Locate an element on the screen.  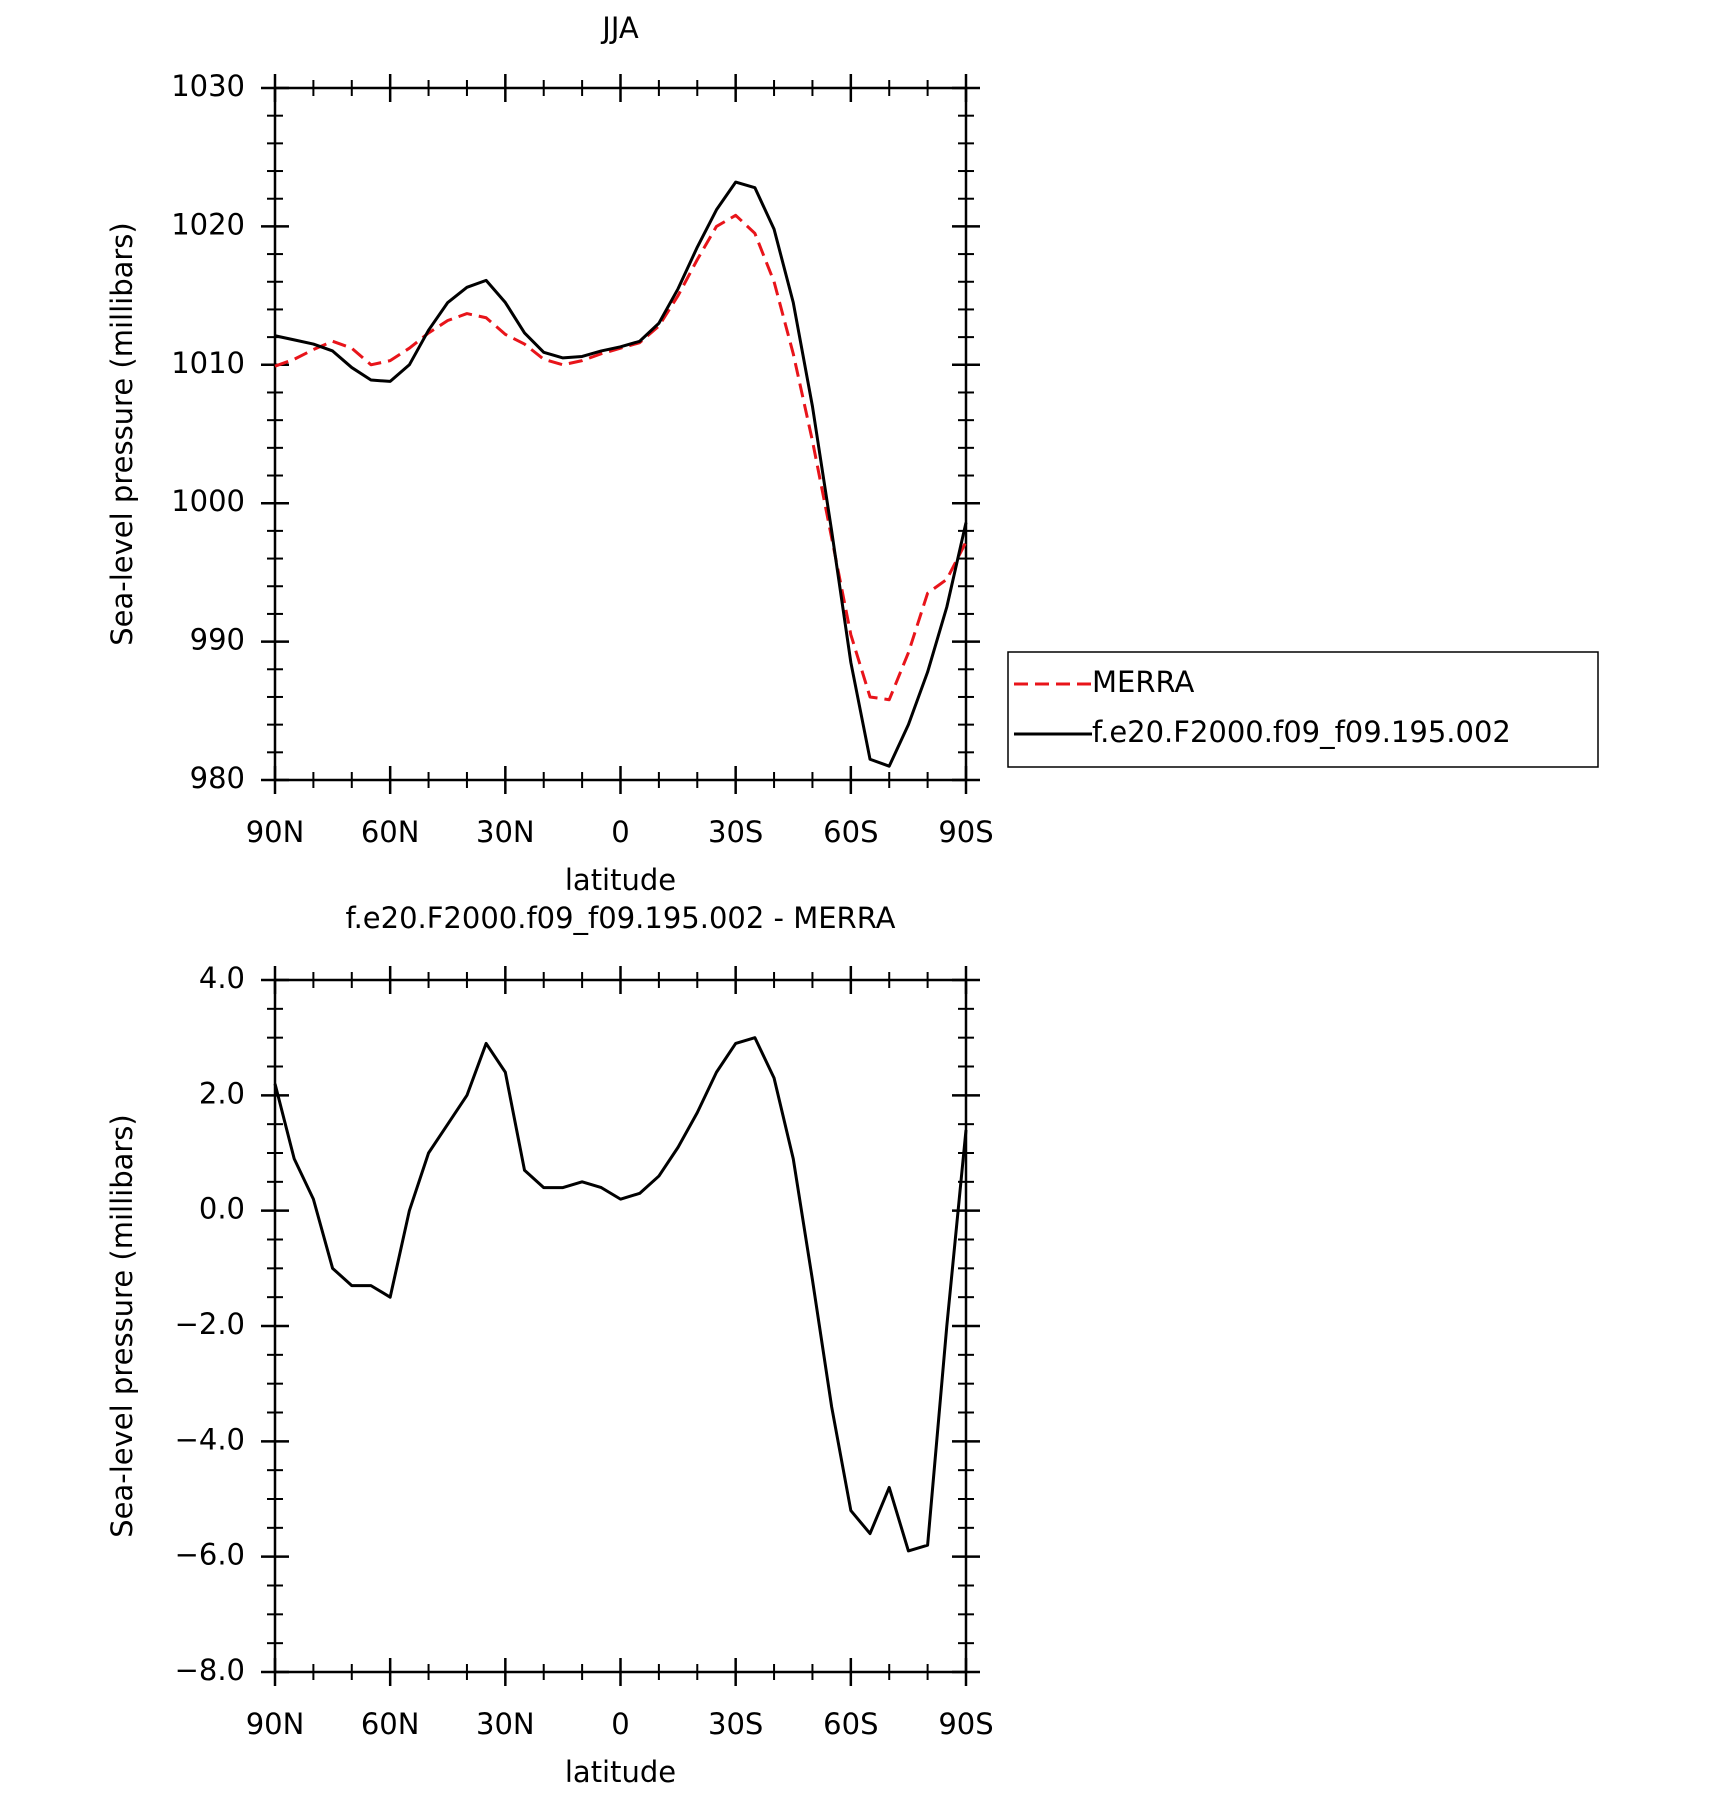
y-tick-label: 1010 is located at coordinates (208, 363).